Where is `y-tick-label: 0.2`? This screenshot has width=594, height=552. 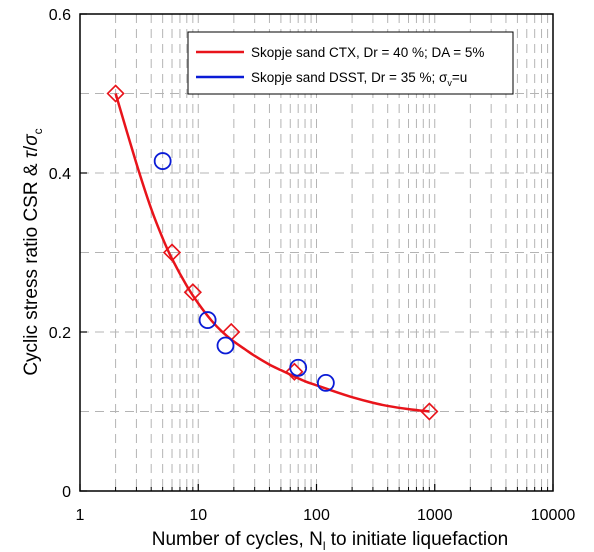
y-tick-label: 0.2 is located at coordinates (60, 333).